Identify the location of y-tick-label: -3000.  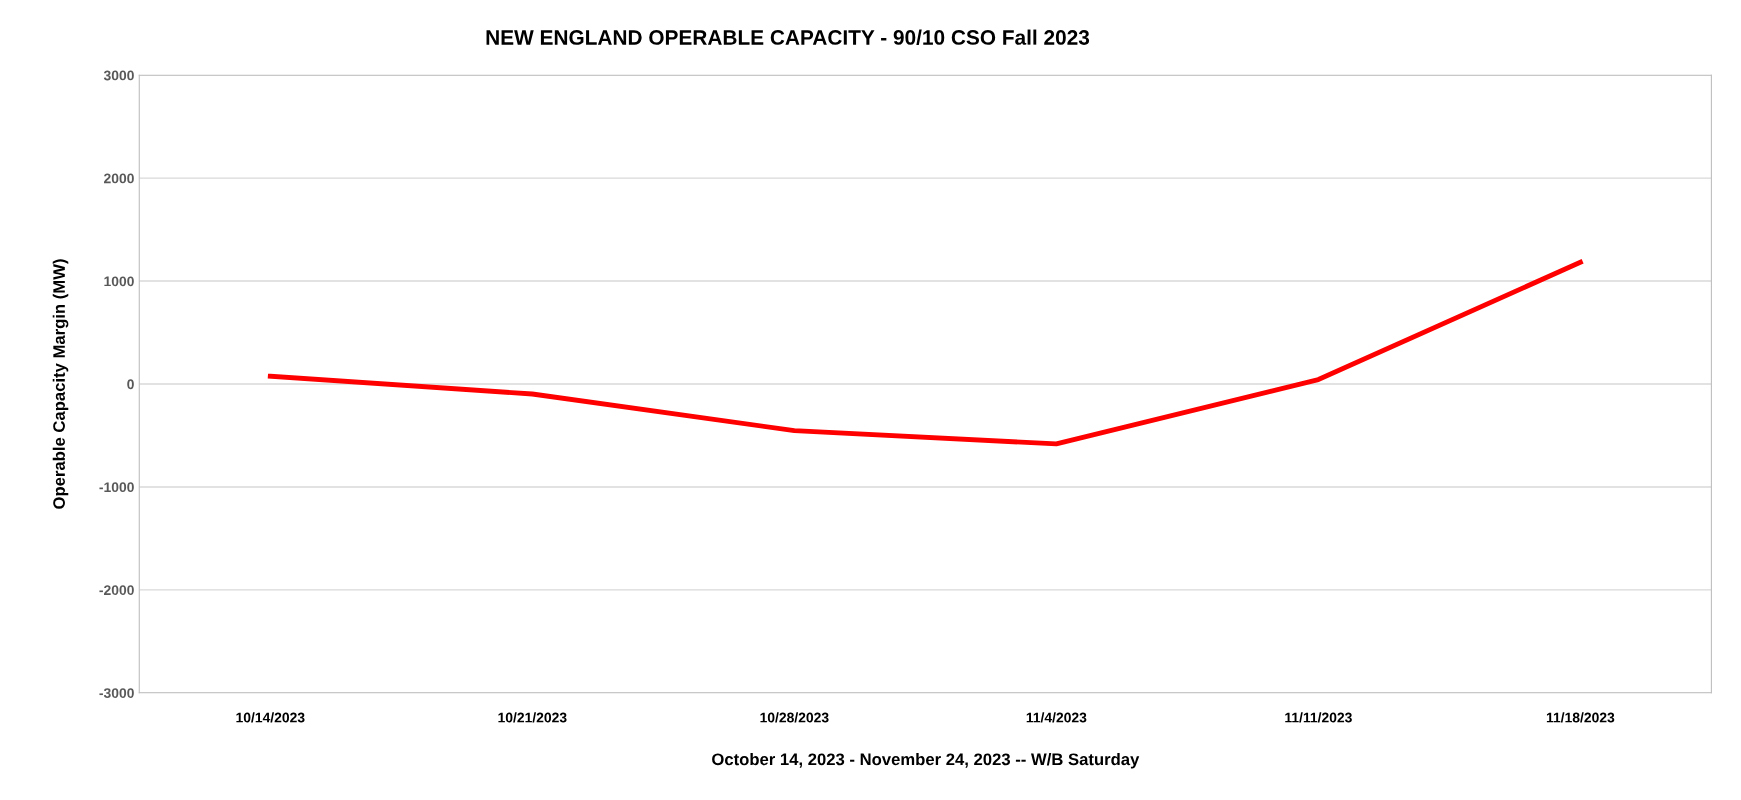
(116, 693).